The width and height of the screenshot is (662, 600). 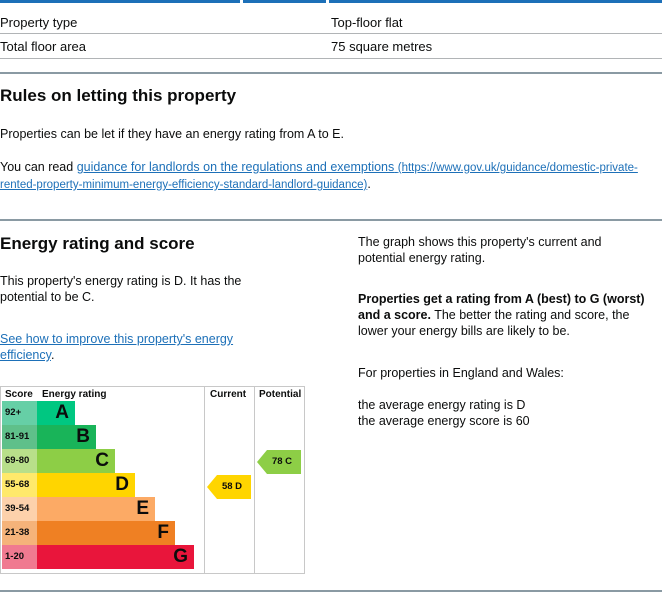 I want to click on band-bar: E, so click(x=96, y=509).